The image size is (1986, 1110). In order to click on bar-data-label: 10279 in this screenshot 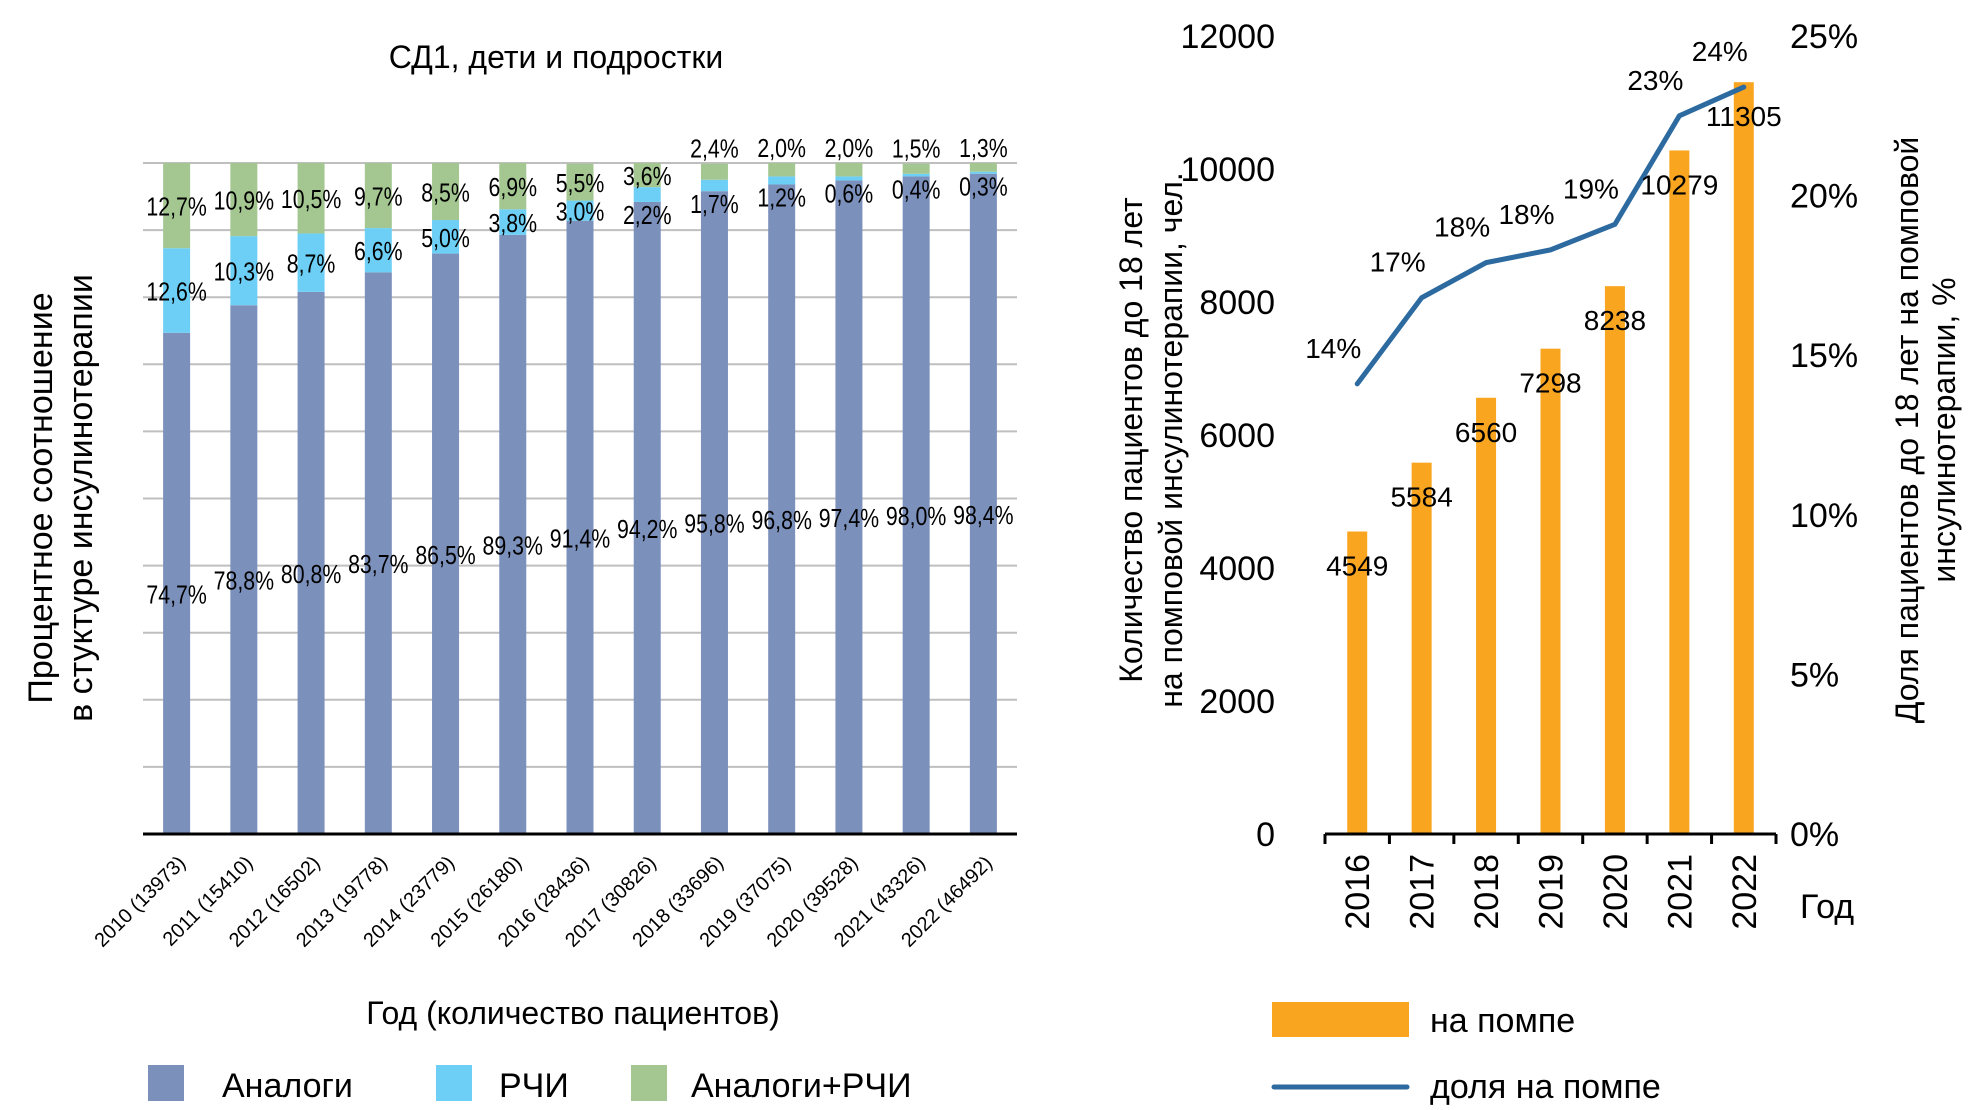, I will do `click(1679, 184)`.